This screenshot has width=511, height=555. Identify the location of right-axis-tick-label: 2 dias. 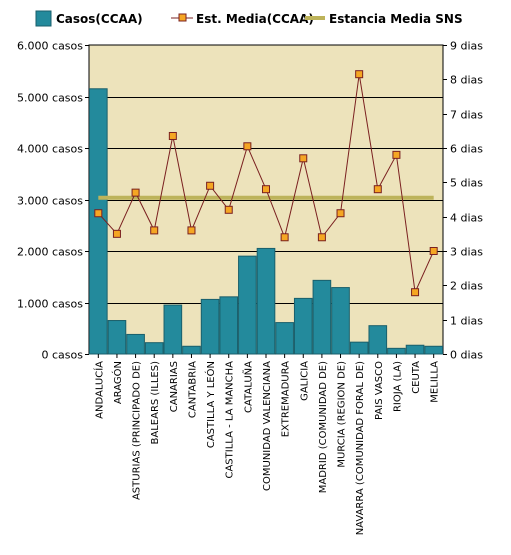
(466, 286).